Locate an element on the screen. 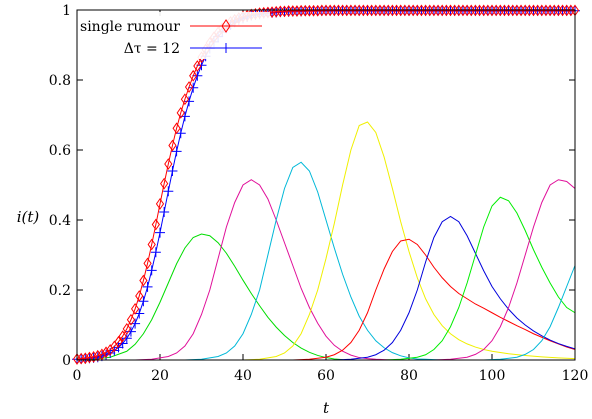  x-tick-label: 120 is located at coordinates (575, 376).